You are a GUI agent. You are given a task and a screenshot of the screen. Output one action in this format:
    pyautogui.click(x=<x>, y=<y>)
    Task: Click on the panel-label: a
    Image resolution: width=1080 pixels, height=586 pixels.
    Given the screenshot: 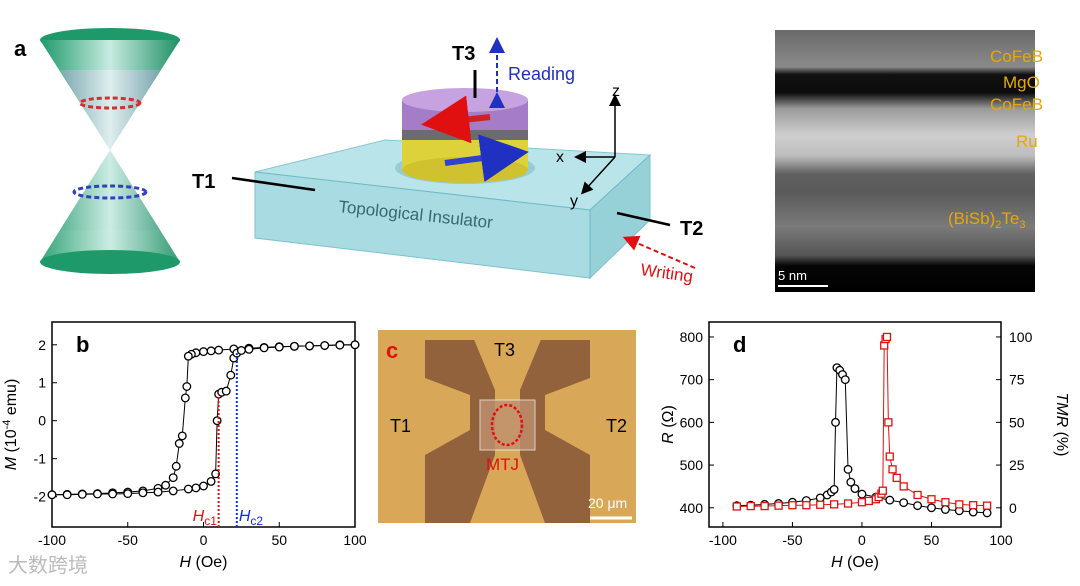 What is the action you would take?
    pyautogui.click(x=20, y=48)
    